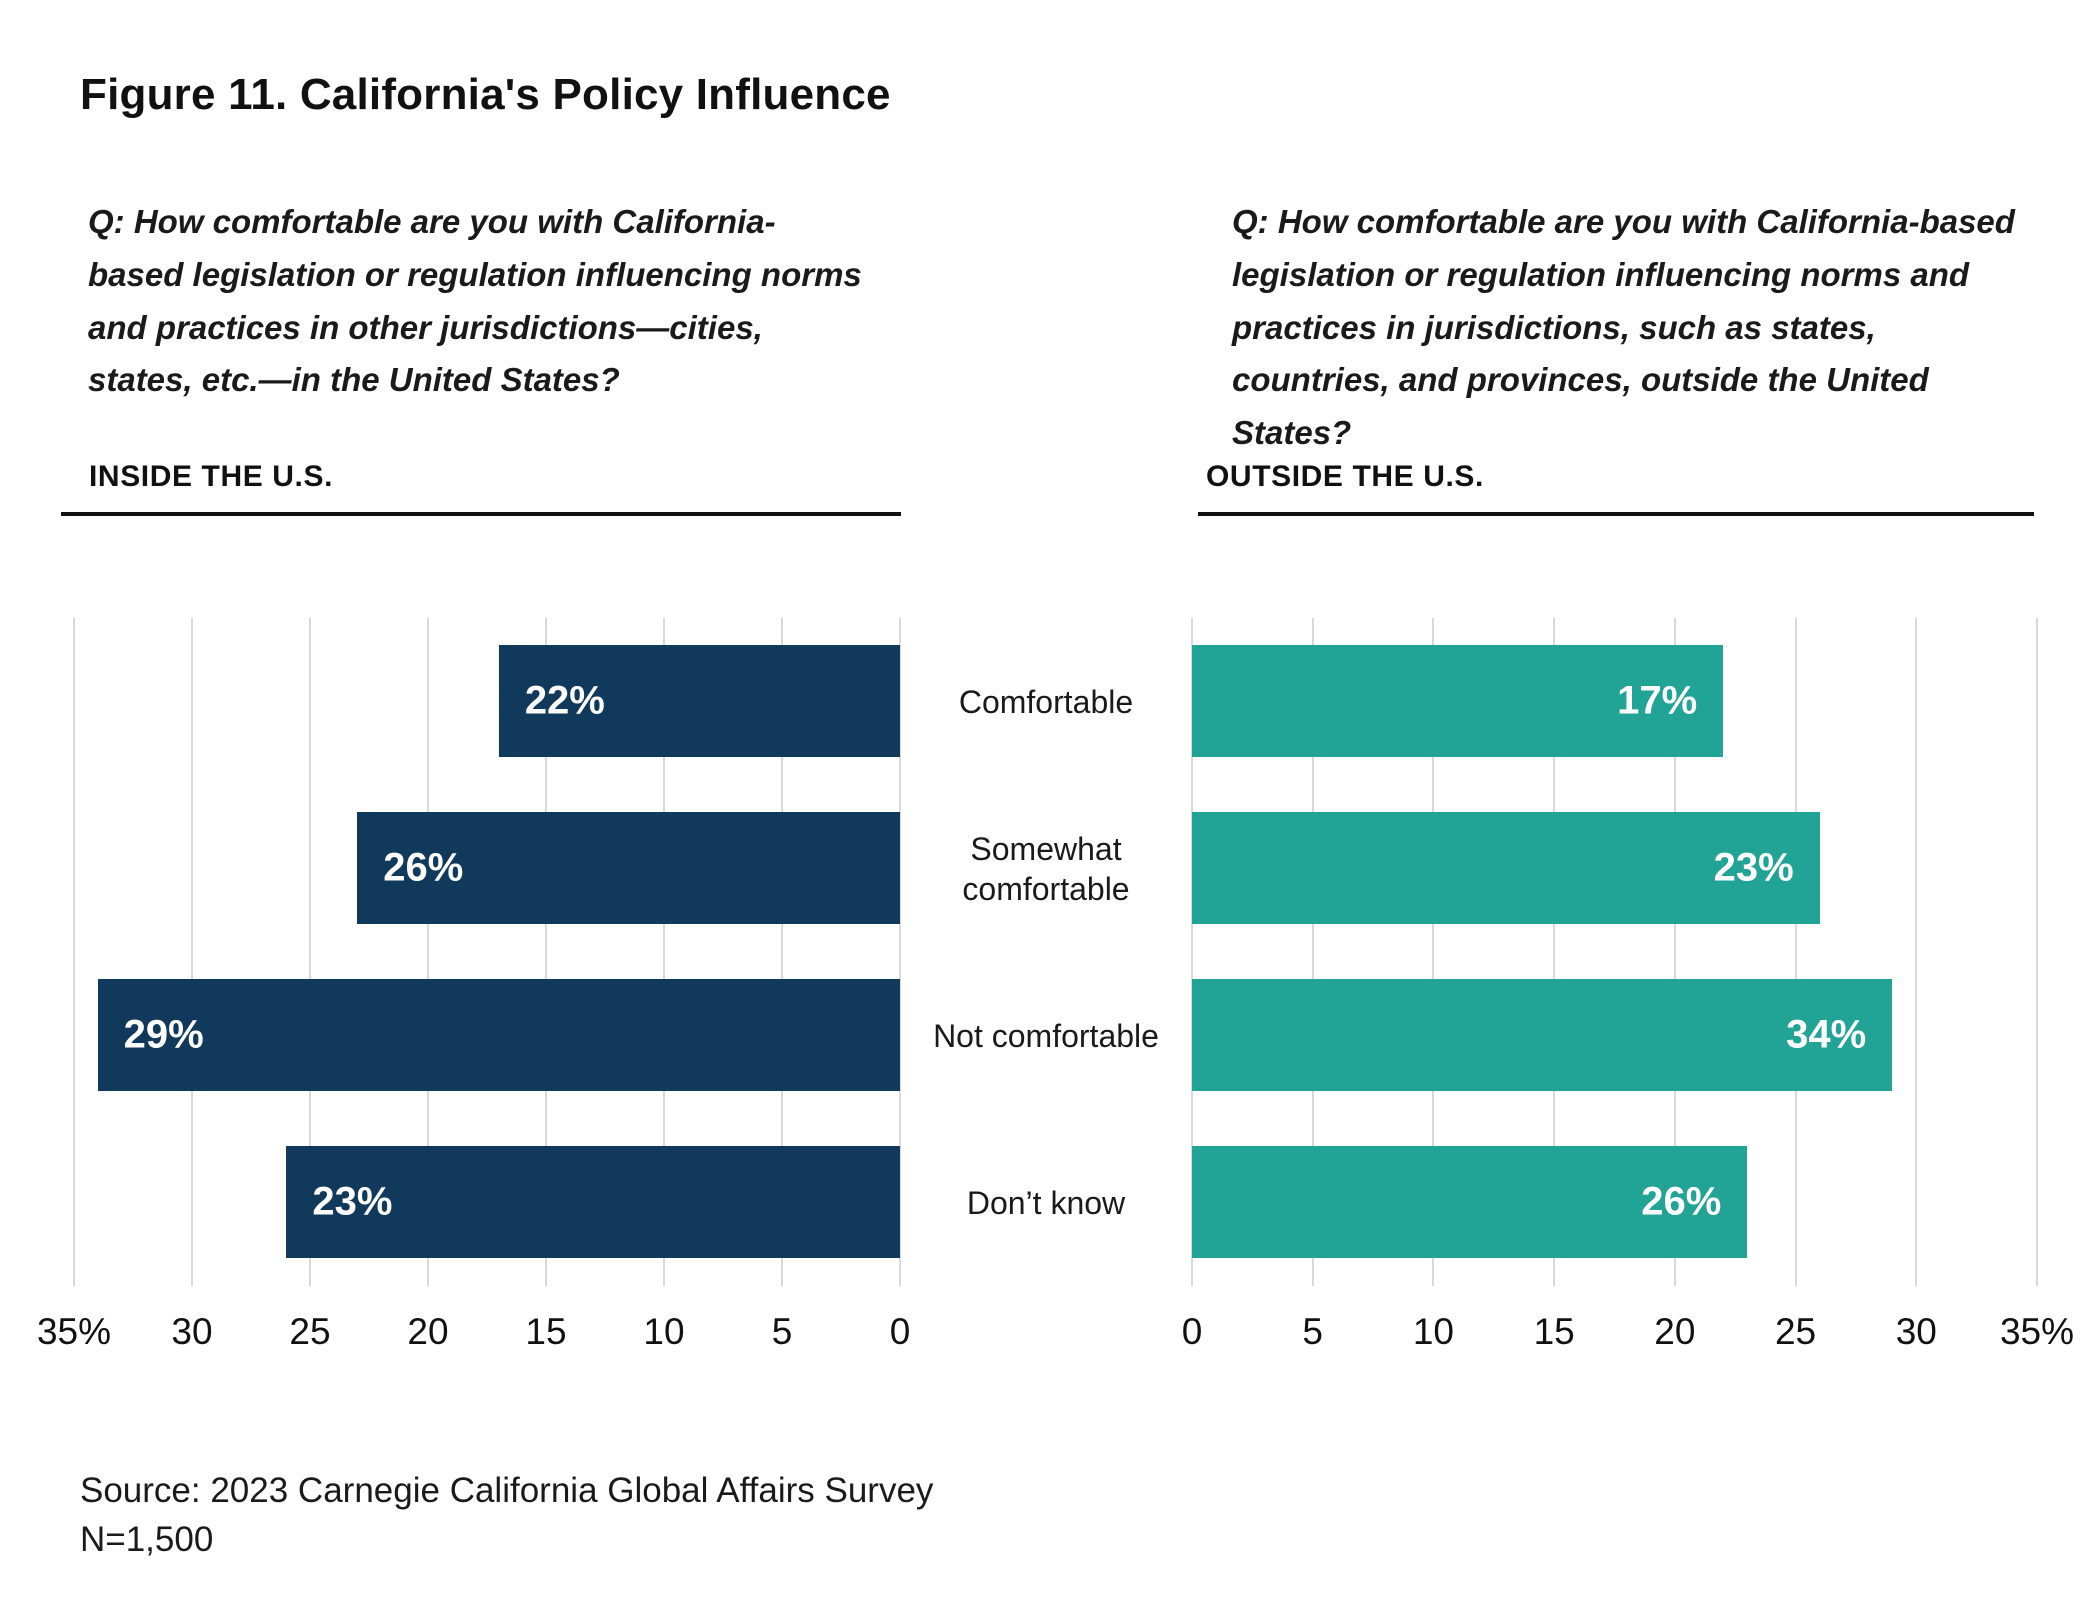  I want to click on bar-value-label: 22%, so click(564, 700).